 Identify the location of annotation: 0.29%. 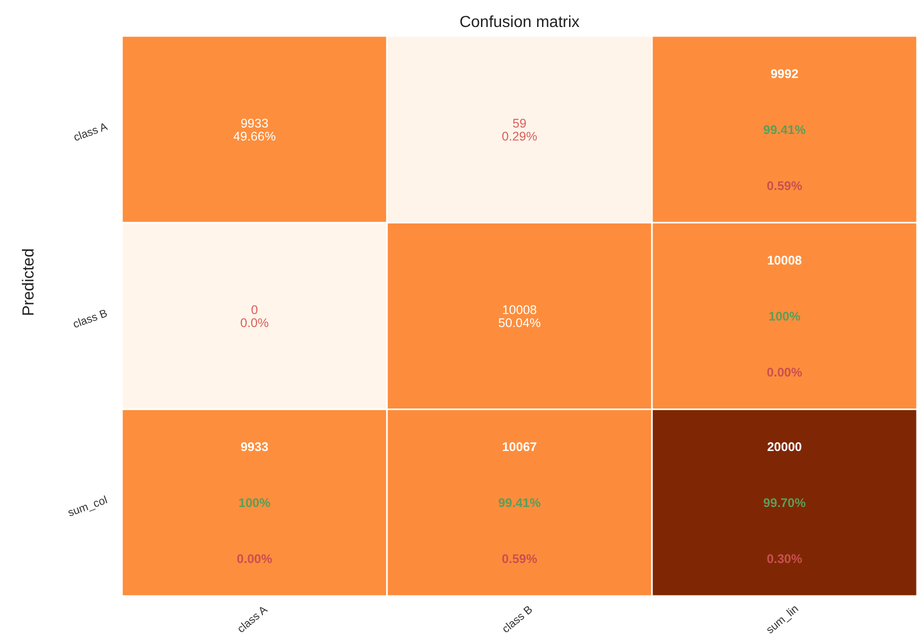
(520, 136).